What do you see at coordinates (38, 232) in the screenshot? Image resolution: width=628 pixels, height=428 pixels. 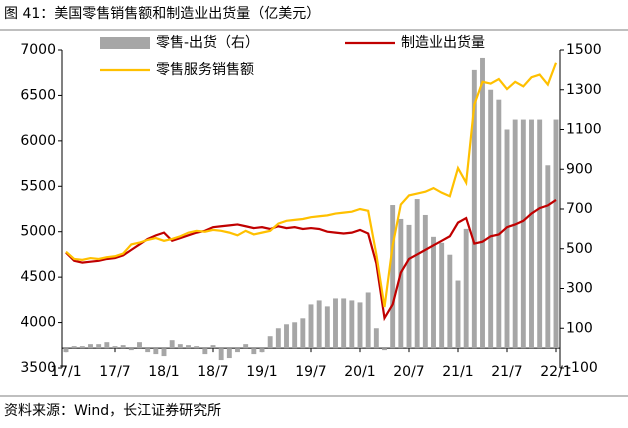 I see `y-tick-label: 5000` at bounding box center [38, 232].